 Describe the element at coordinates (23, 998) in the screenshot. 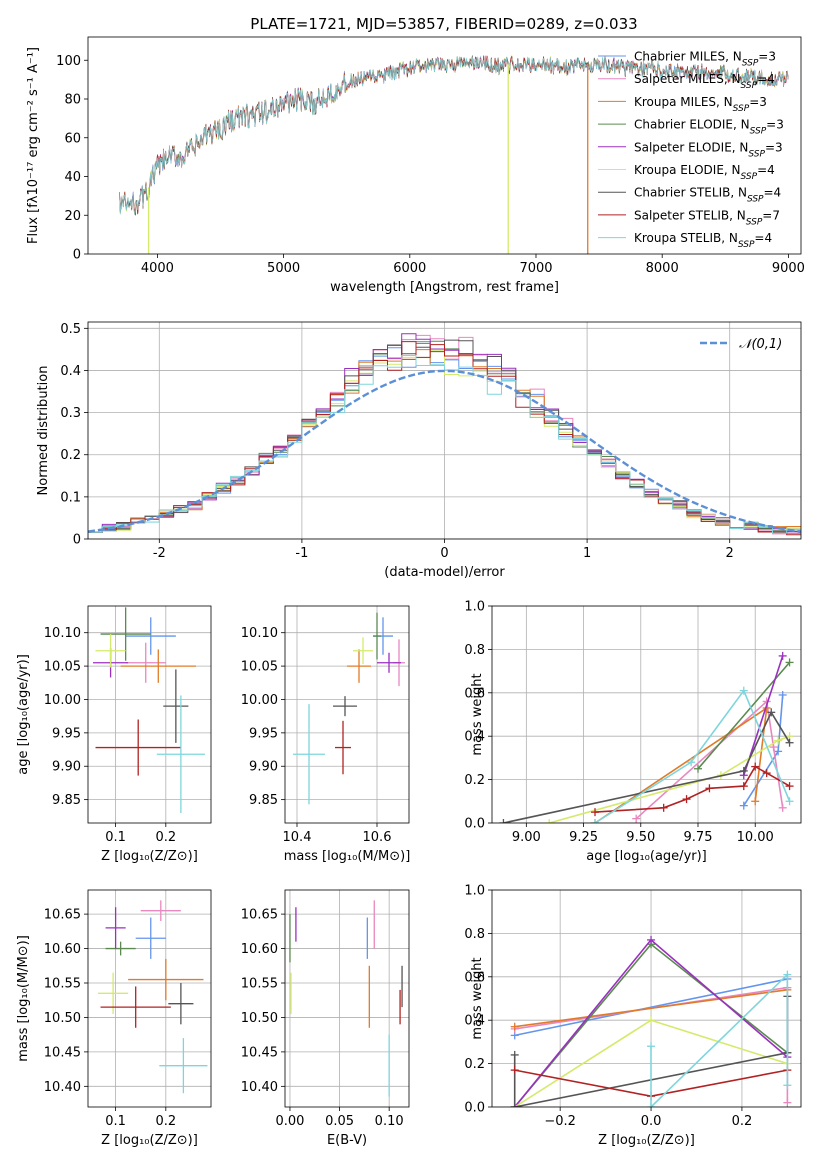

I see `y-axis-label: mass [log₁₀(M/M⊙)]` at that location.